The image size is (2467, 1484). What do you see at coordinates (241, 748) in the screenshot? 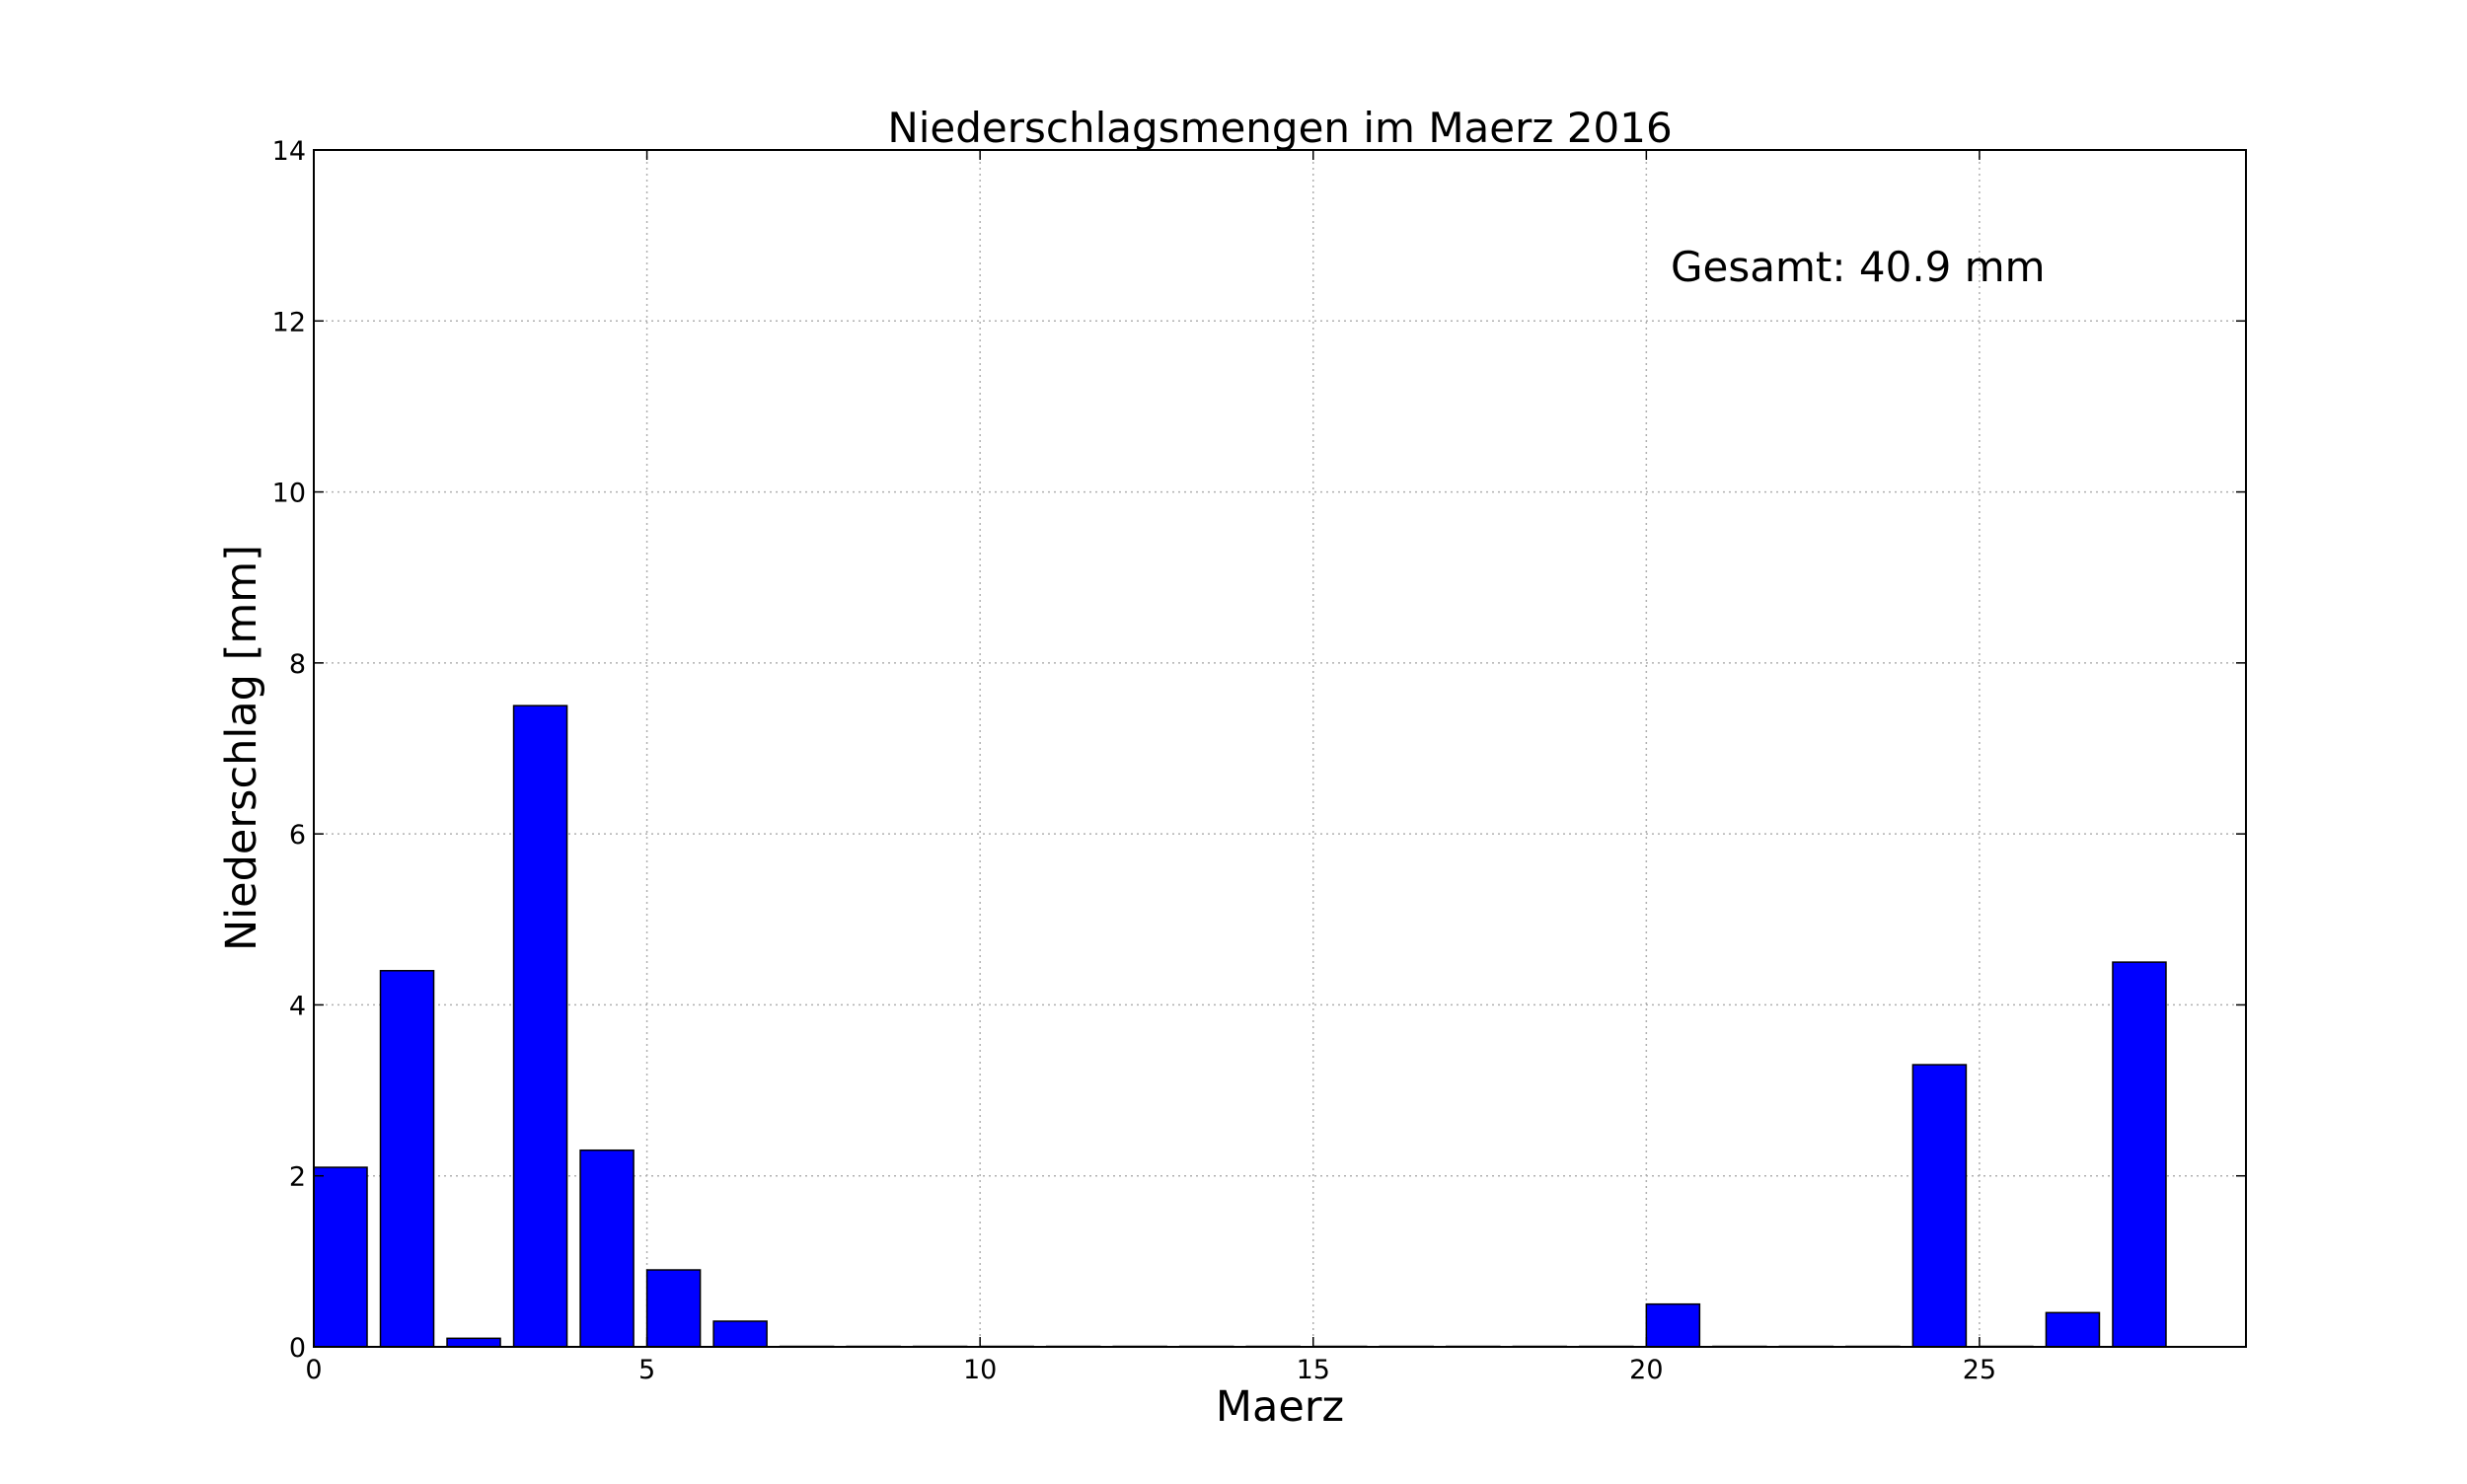
I see `y-axis-title: Niederschlag [mm]` at bounding box center [241, 748].